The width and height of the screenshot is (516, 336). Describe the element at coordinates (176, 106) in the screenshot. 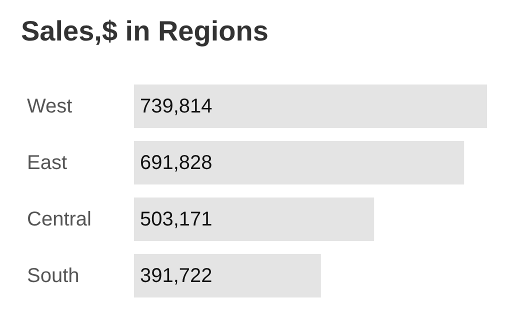

I see `data-label: 739,814` at that location.